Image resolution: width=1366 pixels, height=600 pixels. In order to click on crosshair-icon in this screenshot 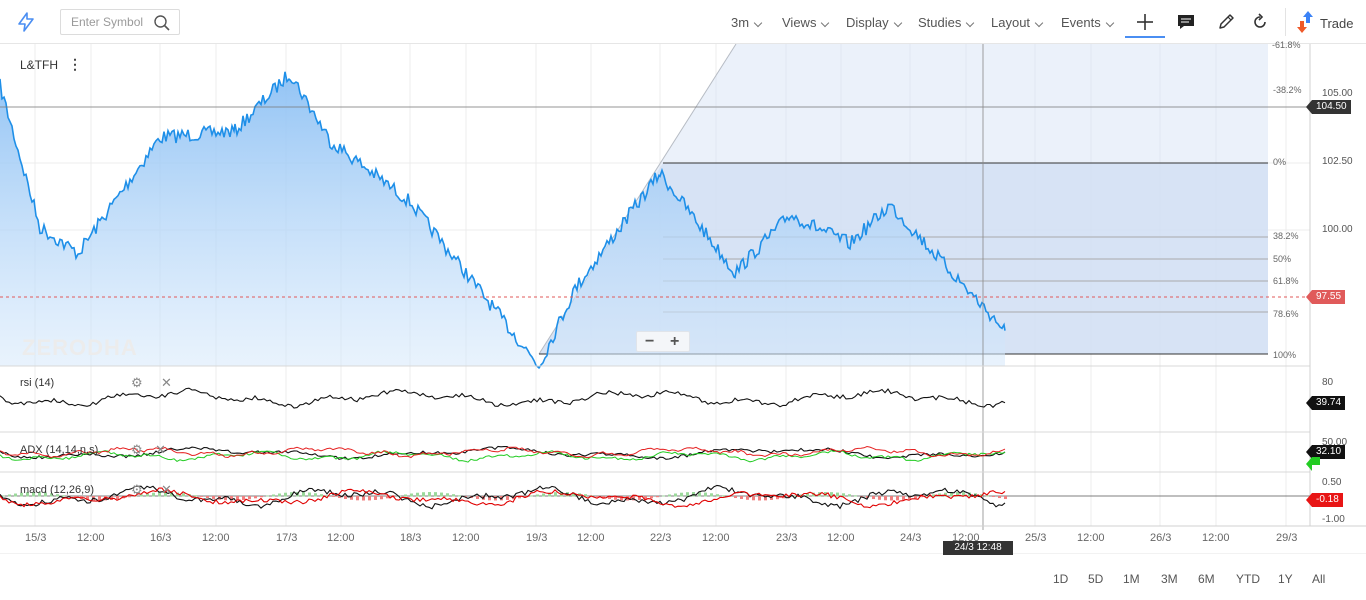, I will do `click(1145, 22)`.